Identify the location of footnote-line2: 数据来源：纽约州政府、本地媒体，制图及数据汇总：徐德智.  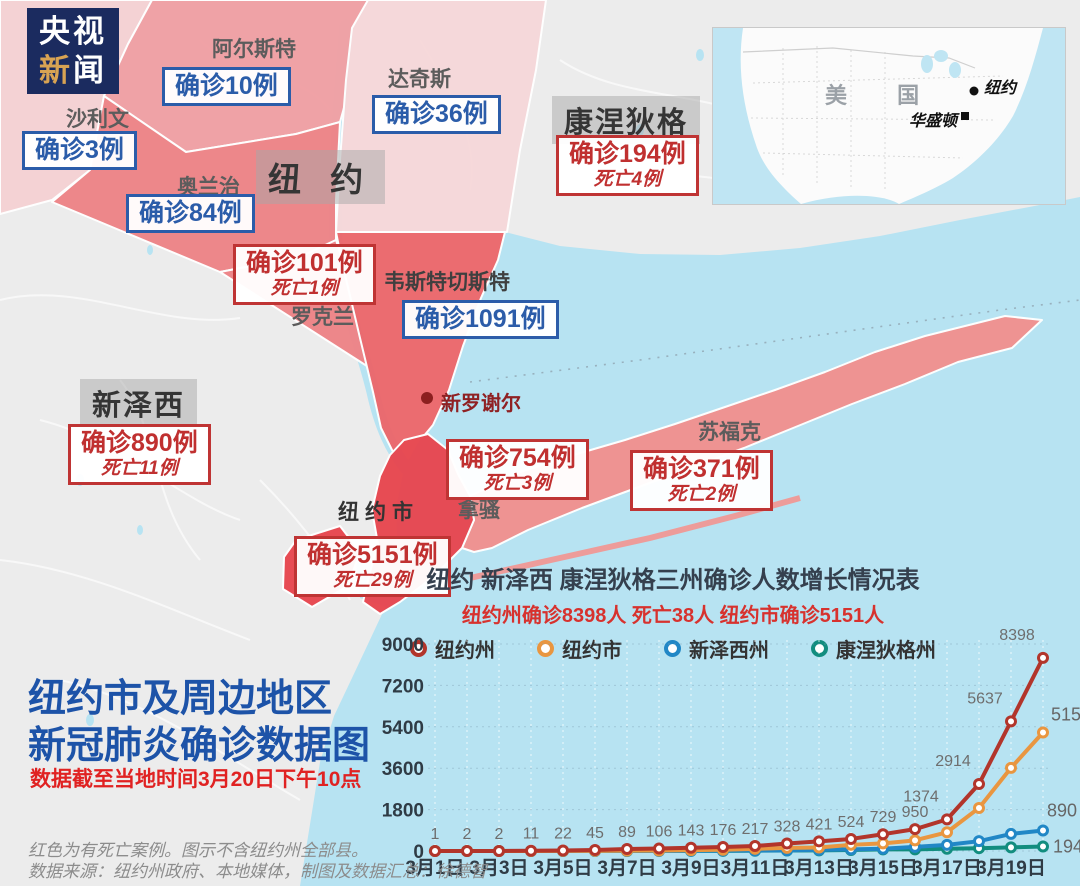
(257, 871).